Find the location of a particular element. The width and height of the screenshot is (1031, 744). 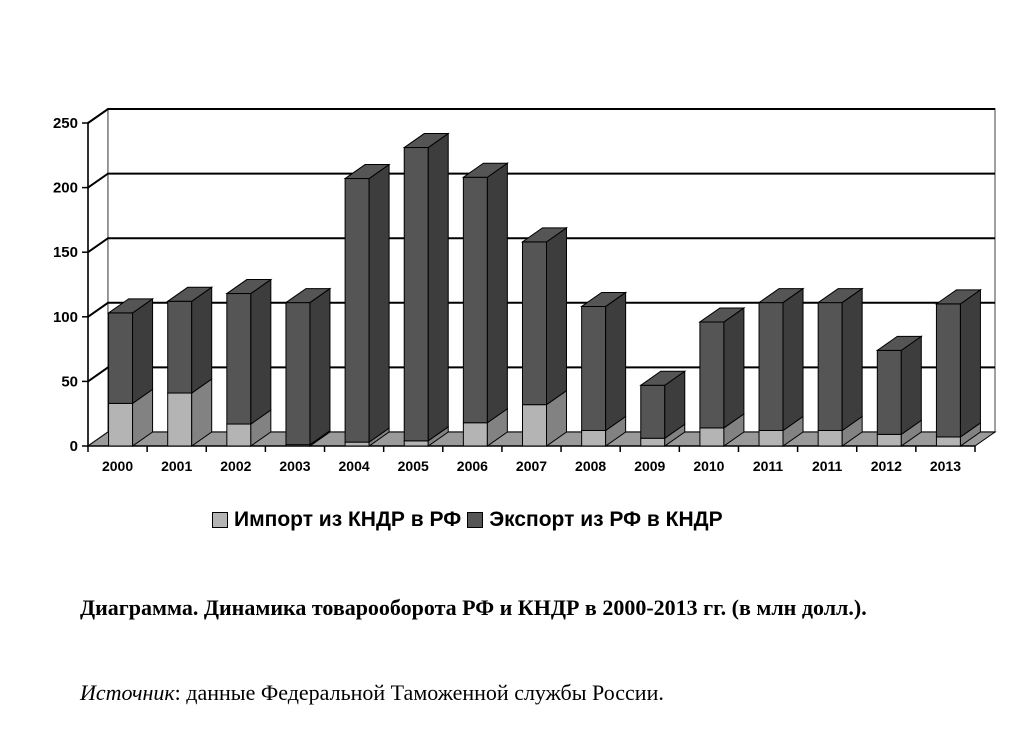

x-tick-label: 2007 is located at coordinates (531, 466).